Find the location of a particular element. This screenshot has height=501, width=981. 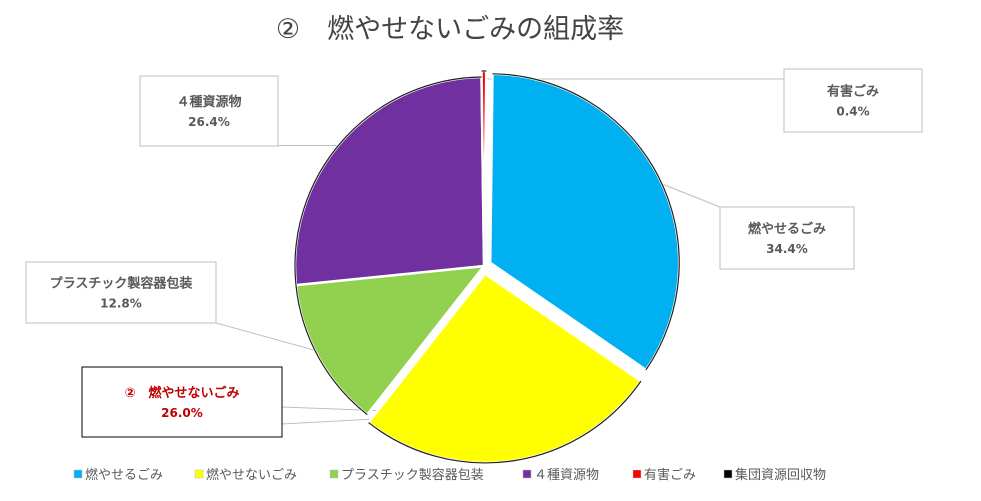

callout-1: 燃やせるごみ 34.4% is located at coordinates (787, 238).